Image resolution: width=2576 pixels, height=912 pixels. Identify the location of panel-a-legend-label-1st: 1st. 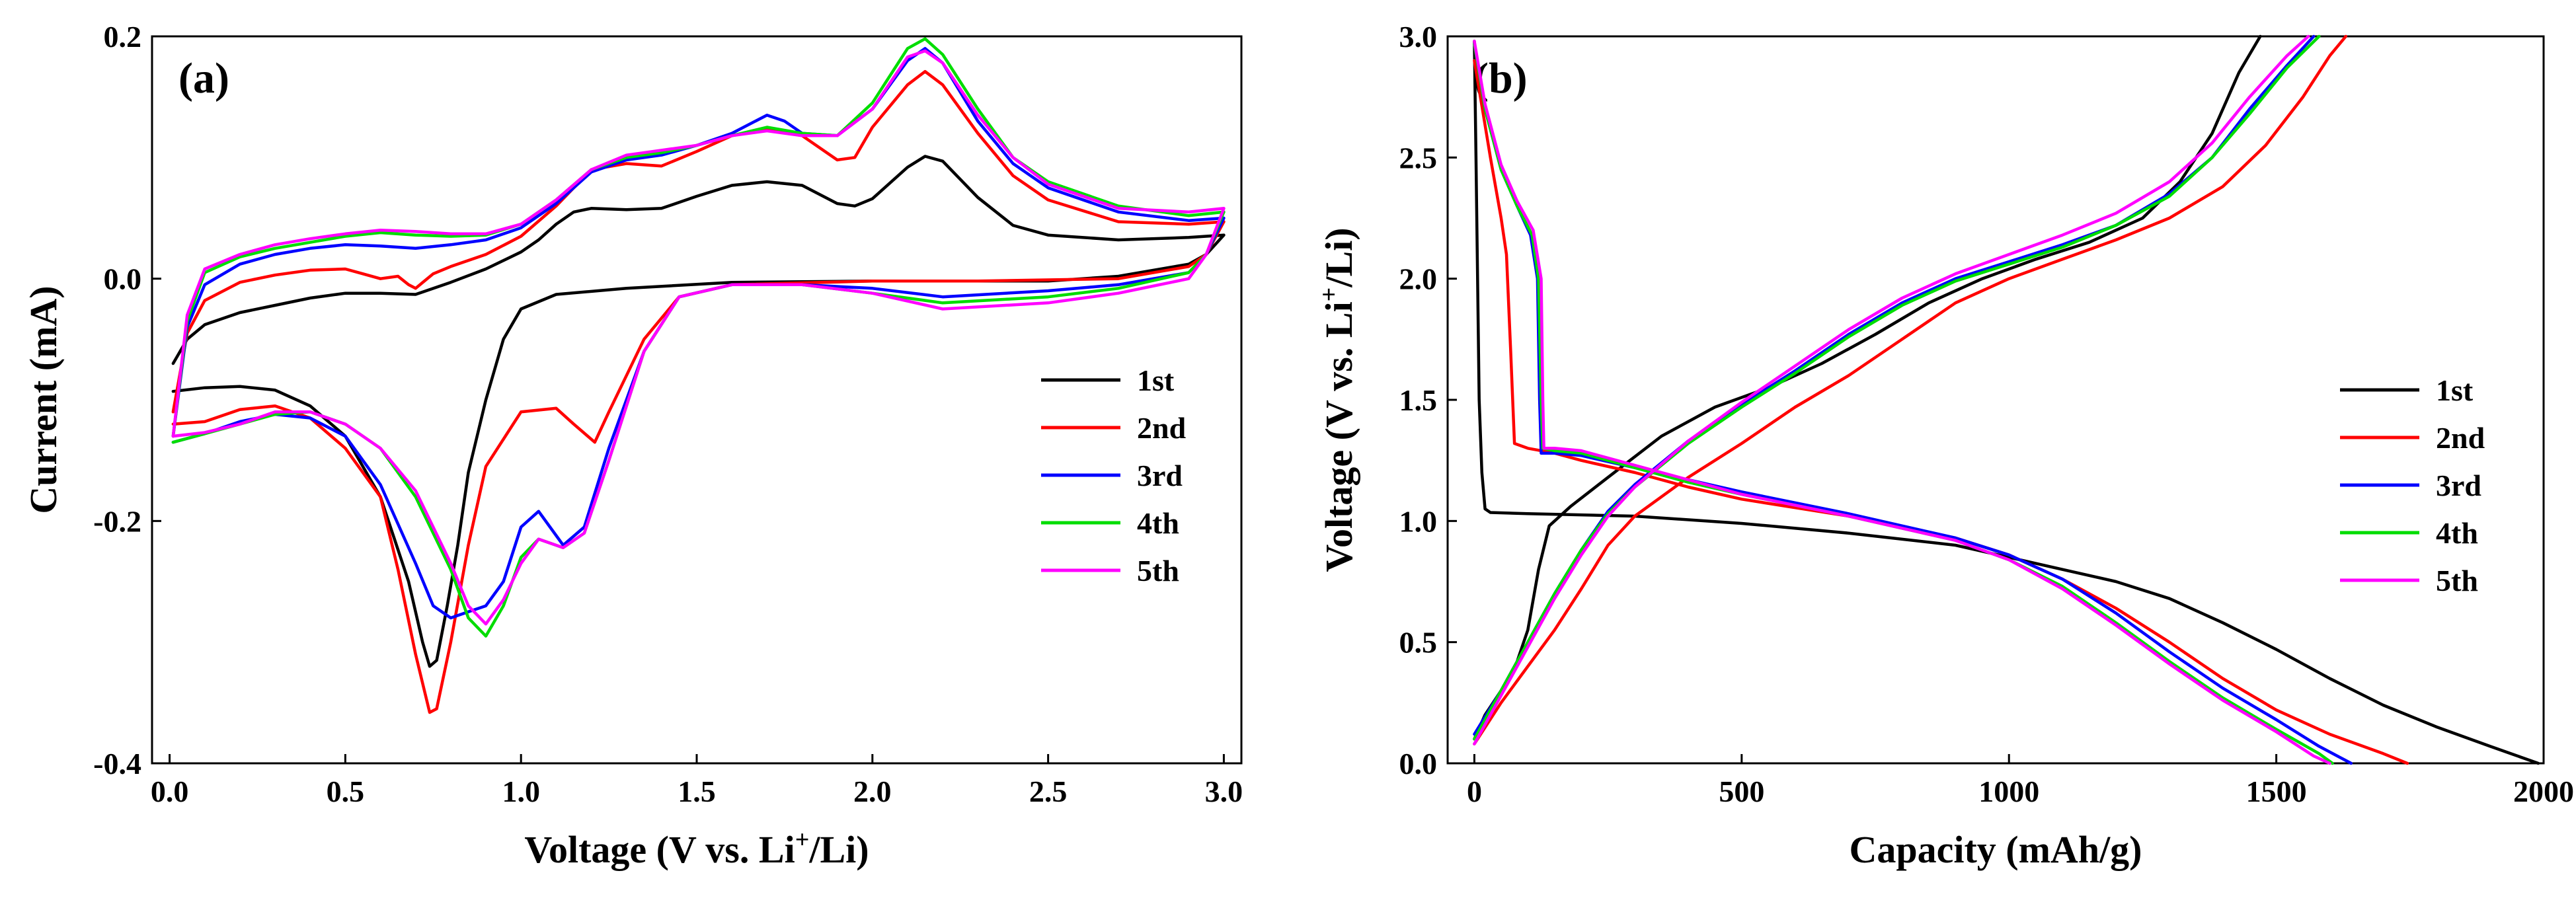
(1156, 380).